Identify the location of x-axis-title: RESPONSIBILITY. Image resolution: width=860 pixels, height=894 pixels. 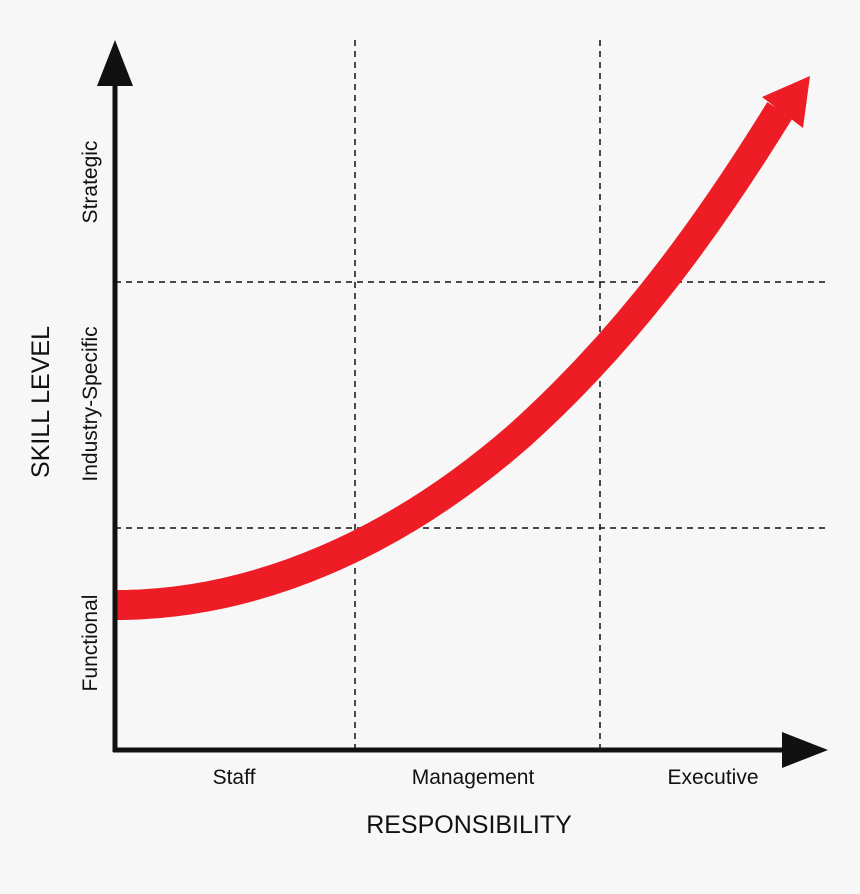
(469, 825).